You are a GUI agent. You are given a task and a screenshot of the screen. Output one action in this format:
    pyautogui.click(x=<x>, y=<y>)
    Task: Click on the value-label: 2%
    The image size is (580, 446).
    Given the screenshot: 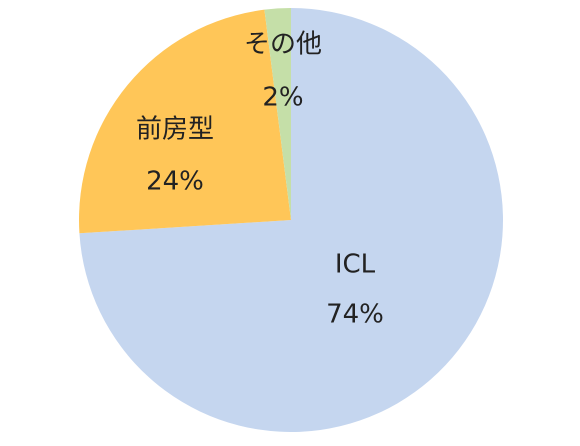 What is the action you would take?
    pyautogui.click(x=282, y=98)
    